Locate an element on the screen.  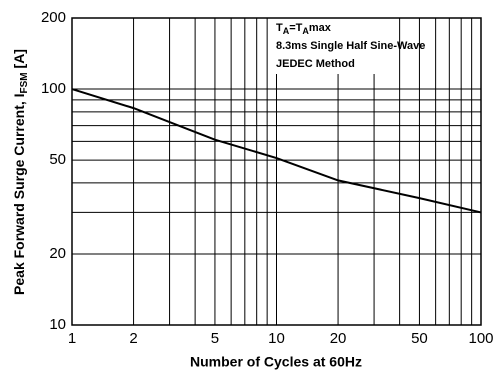
y-label-part: [A] is located at coordinates (19, 60).